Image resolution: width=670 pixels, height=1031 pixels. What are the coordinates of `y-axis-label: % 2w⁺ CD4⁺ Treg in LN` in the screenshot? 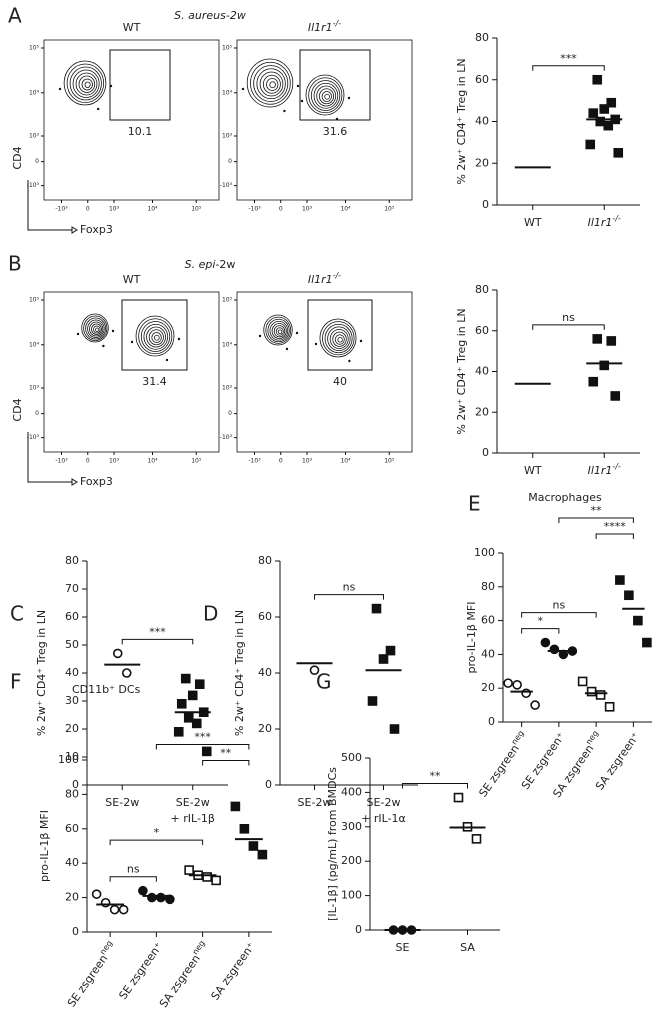 It's located at (239, 673).